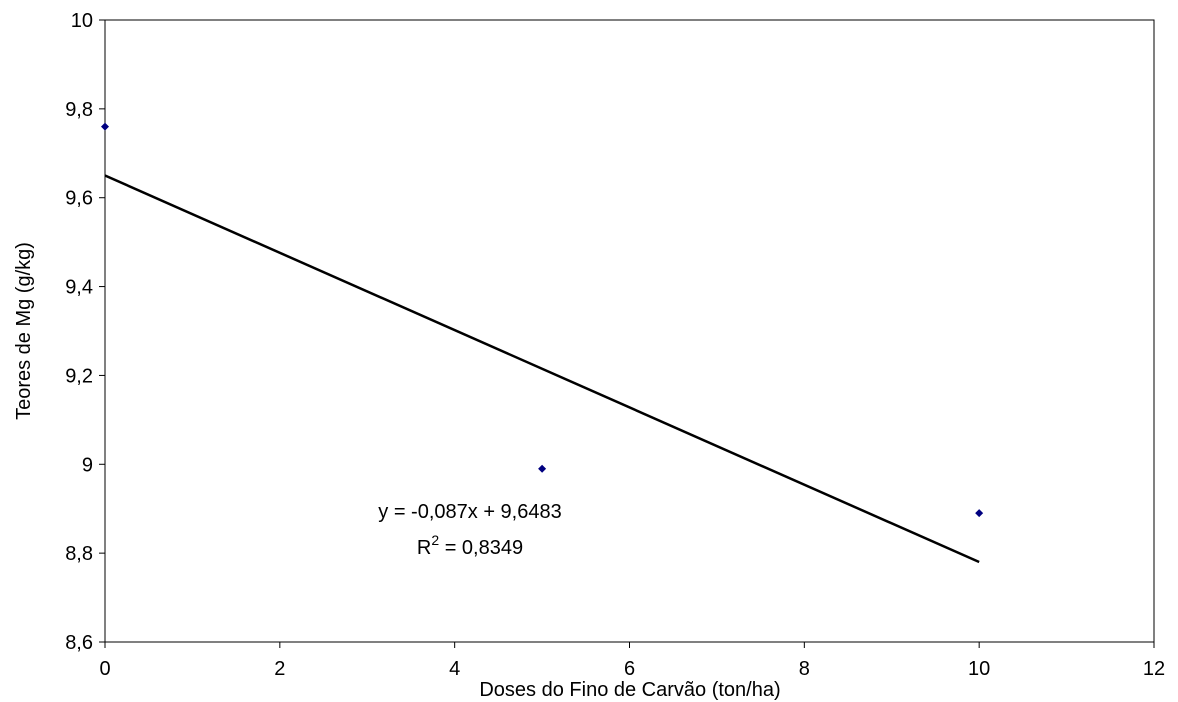 This screenshot has width=1178, height=702. I want to click on y-axis-label: Teores de Mg (g/kg), so click(24, 331).